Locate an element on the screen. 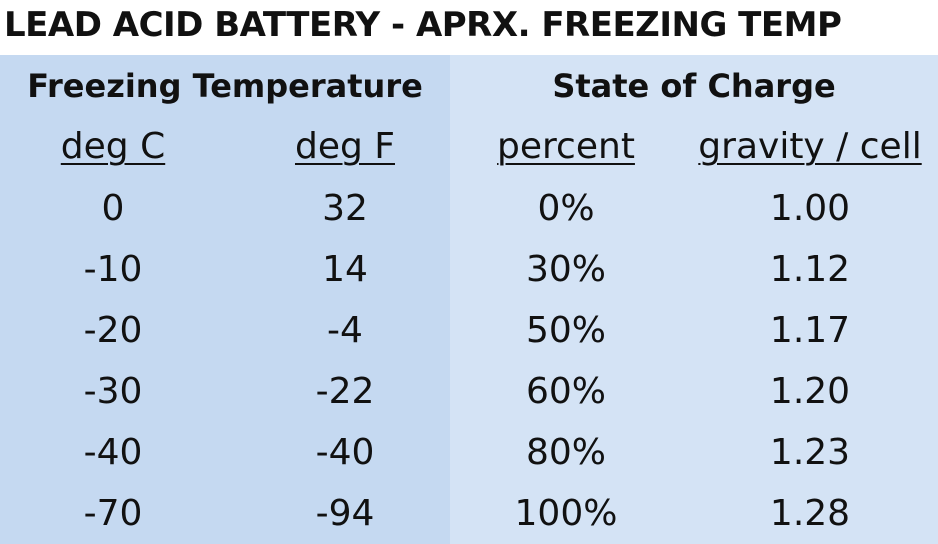 The image size is (938, 544). table-cell-gravity: 1.00 is located at coordinates (810, 208).